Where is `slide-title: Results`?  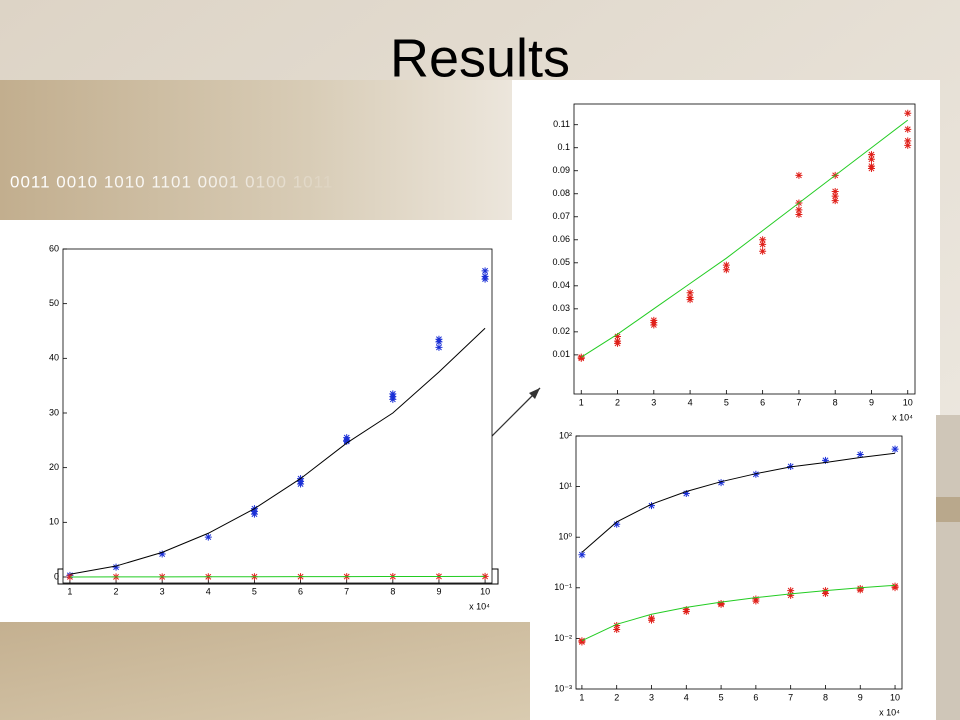 slide-title: Results is located at coordinates (480, 58).